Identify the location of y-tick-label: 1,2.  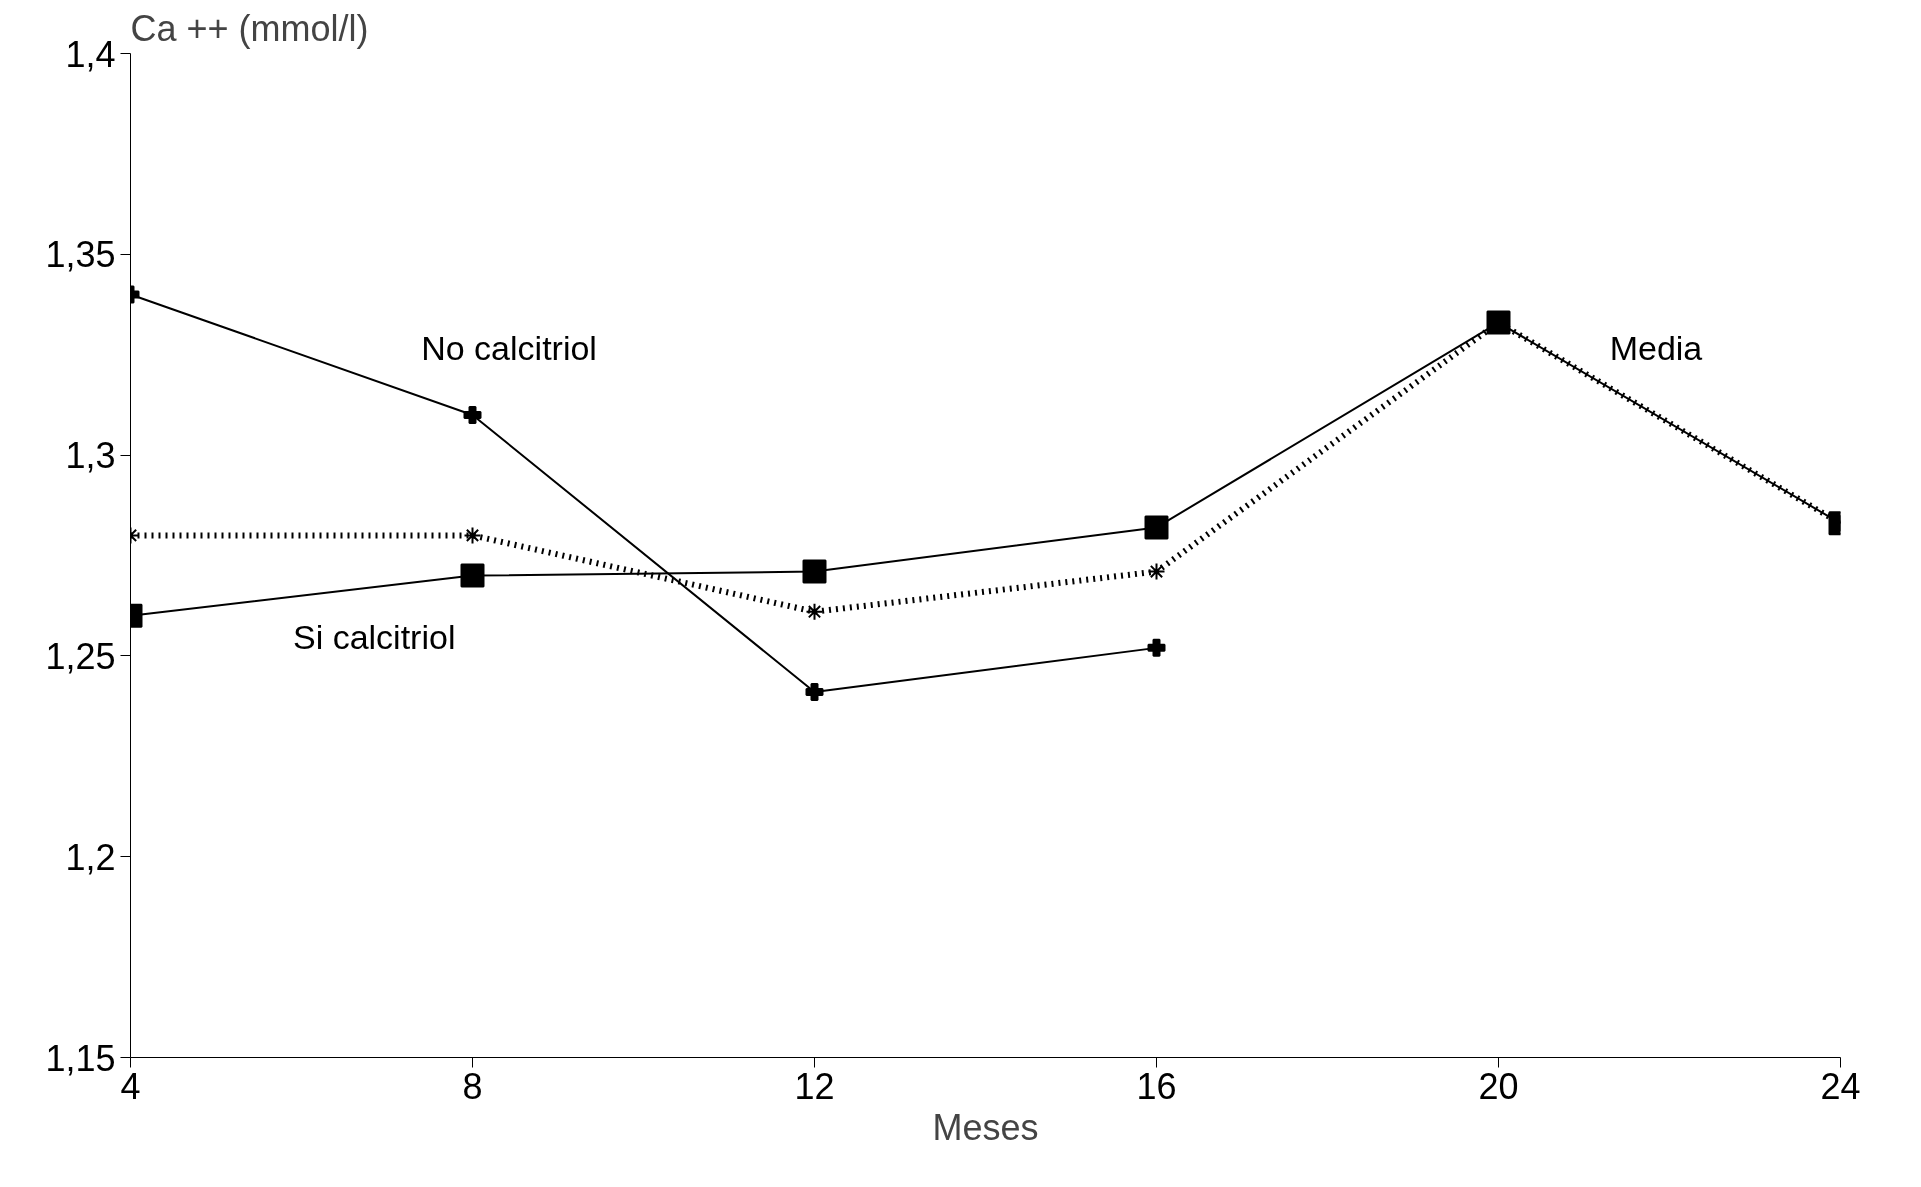
(90, 857).